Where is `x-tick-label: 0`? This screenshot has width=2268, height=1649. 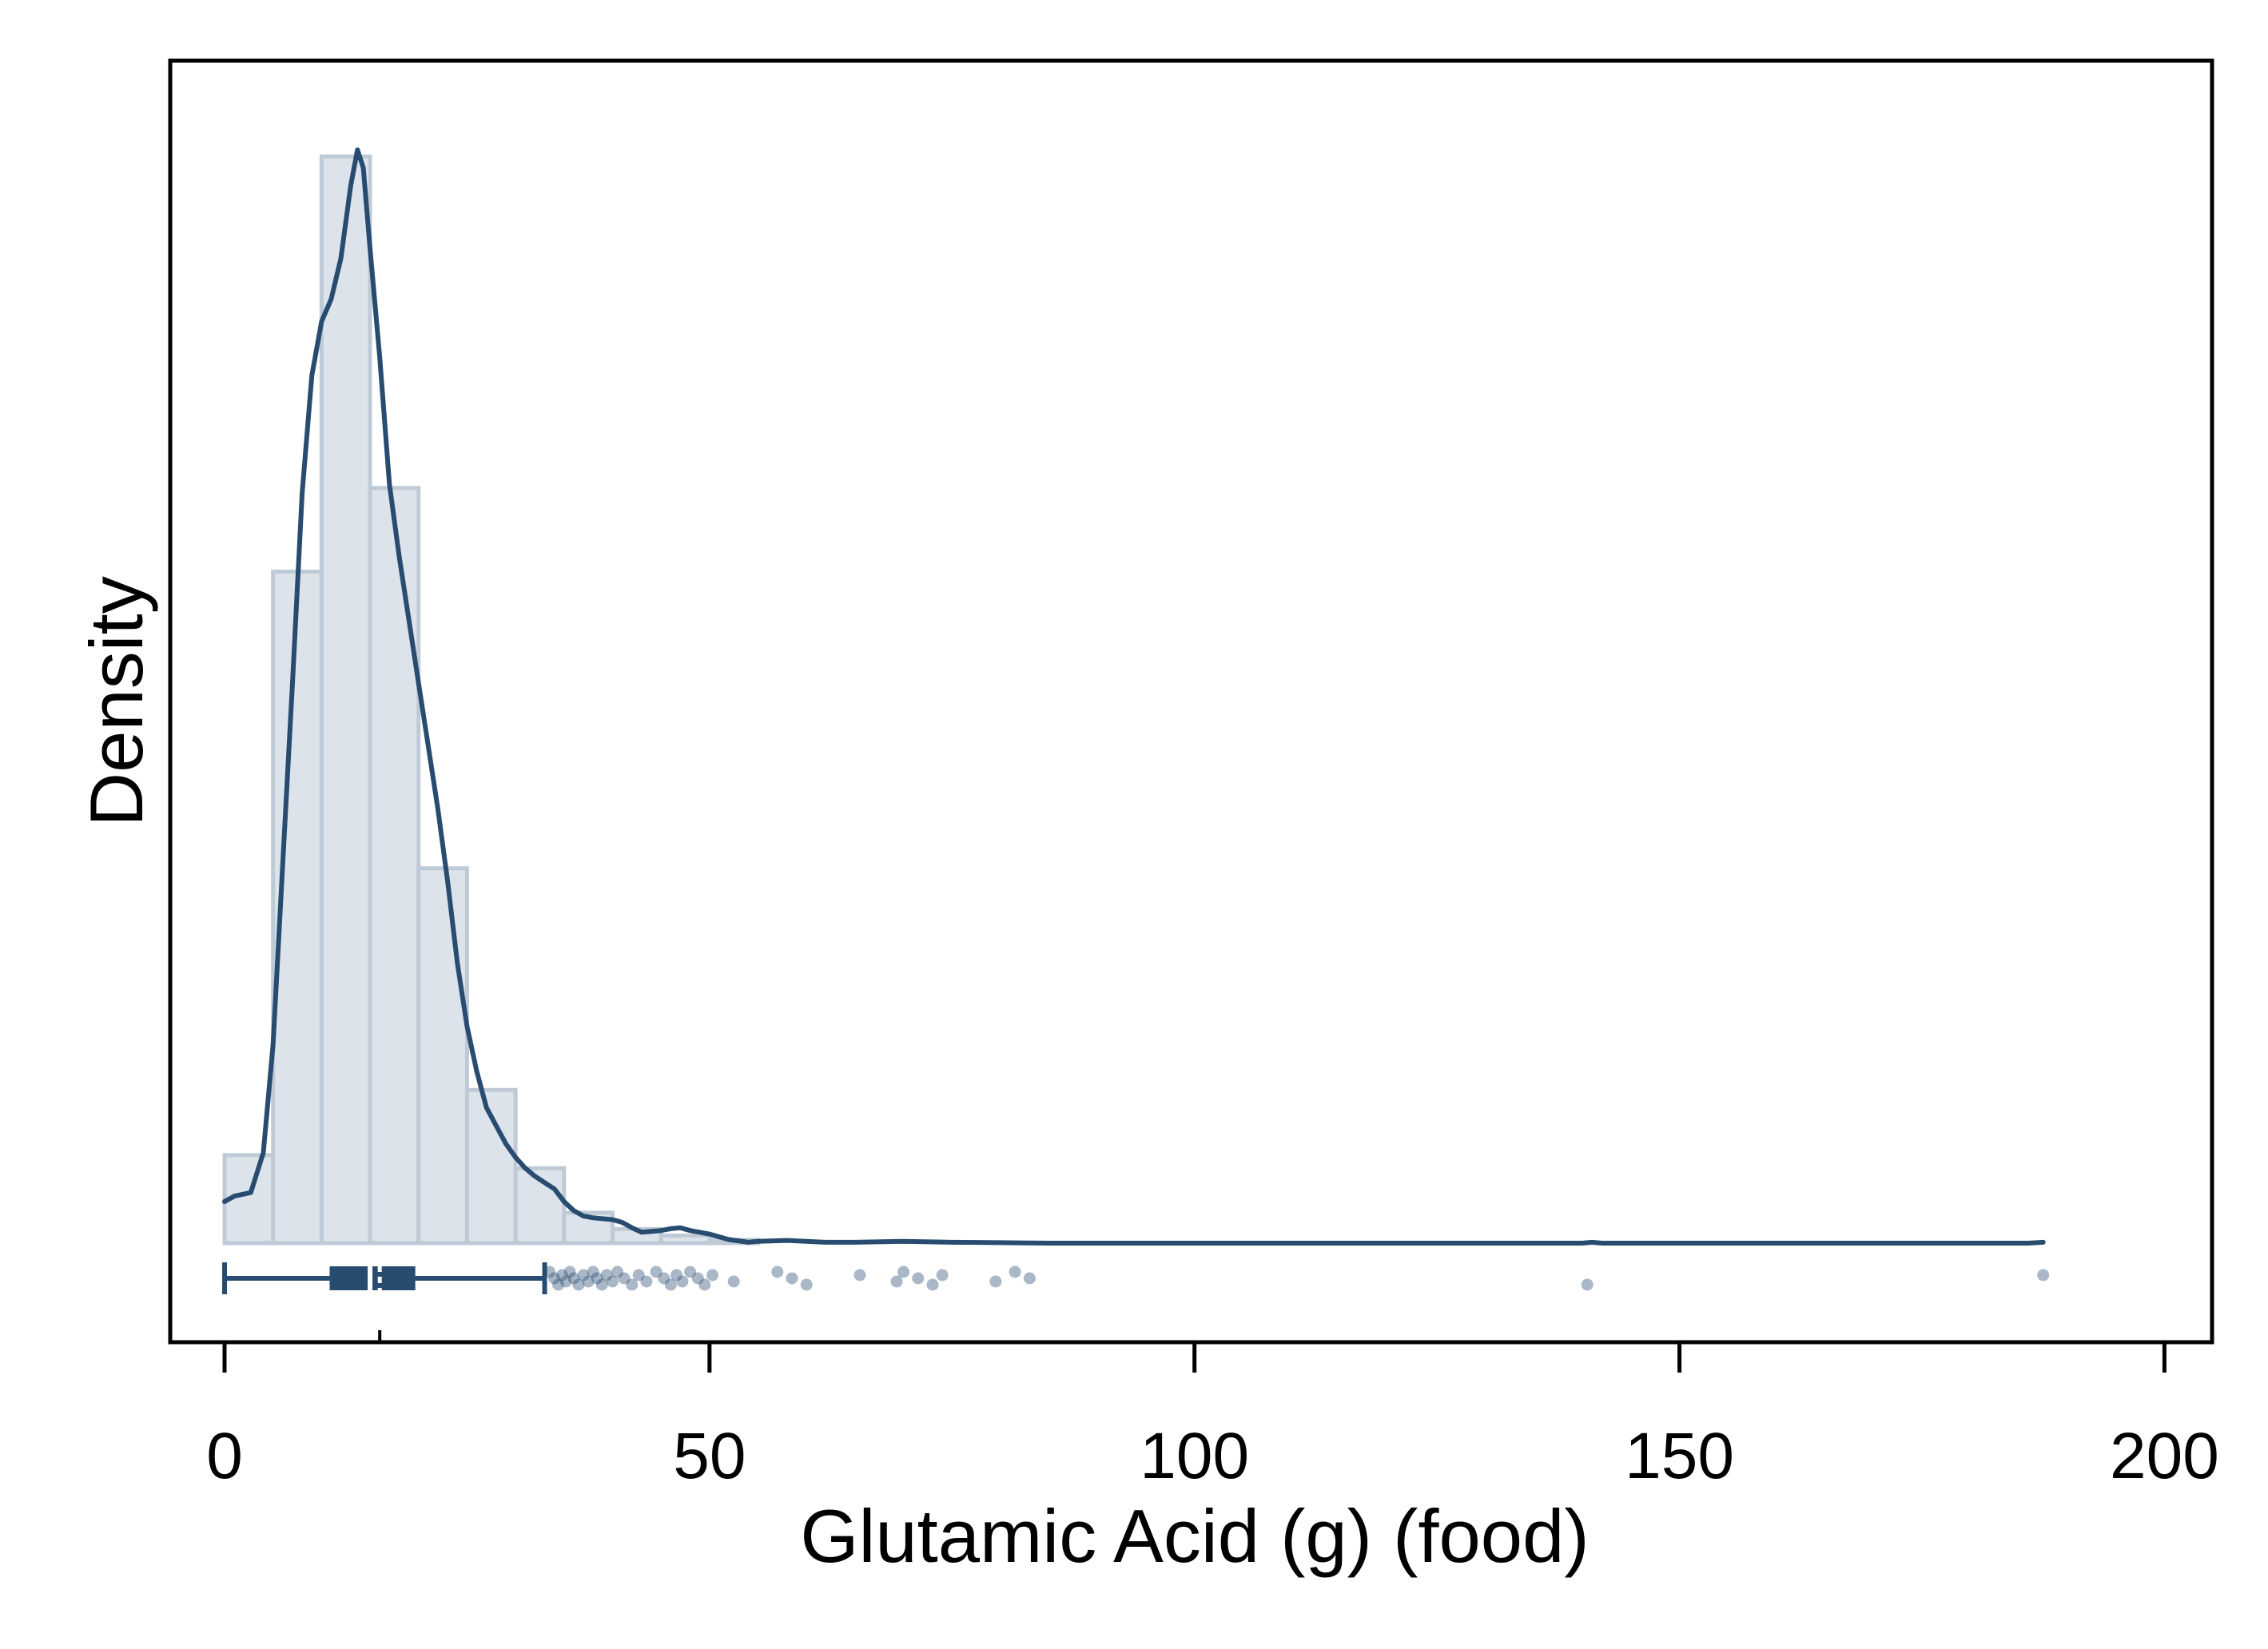
x-tick-label: 0 is located at coordinates (224, 1456).